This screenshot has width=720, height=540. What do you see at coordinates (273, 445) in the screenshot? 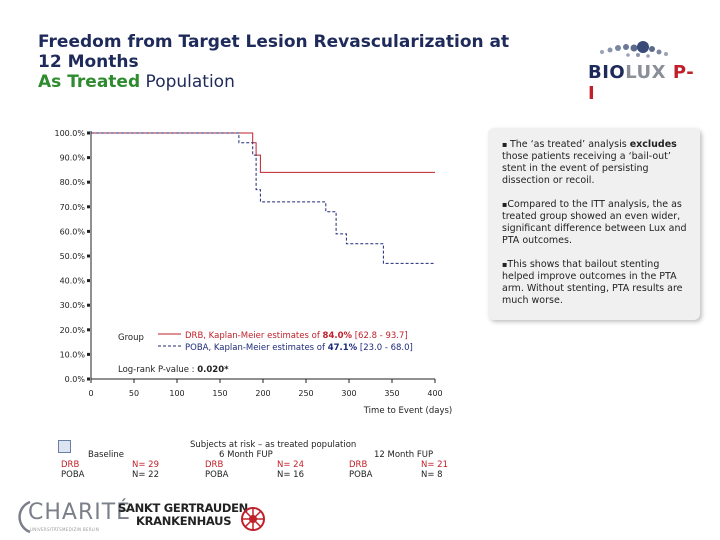
I see `risk-title: Subjects at risk – as treated population` at bounding box center [273, 445].